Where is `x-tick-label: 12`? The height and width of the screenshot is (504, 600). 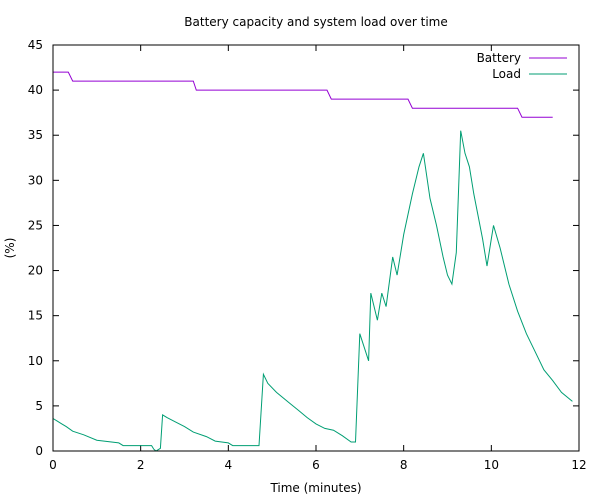 x-tick-label: 12 is located at coordinates (578, 465).